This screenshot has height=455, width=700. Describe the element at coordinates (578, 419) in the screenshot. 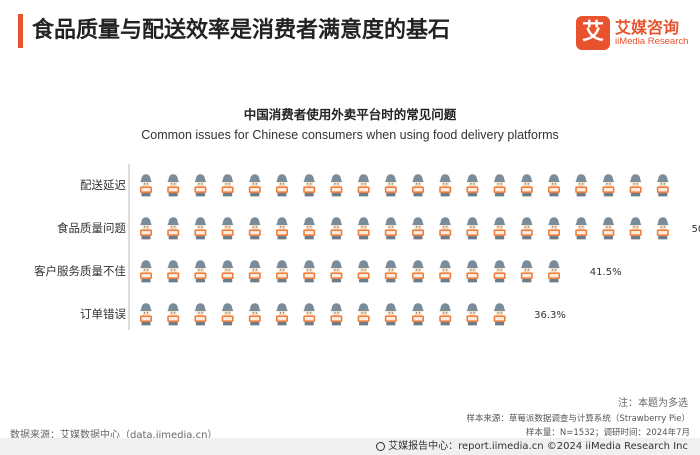

I see `sample-source: 样本来源：草莓派数据调查与计算系统（Strawberry Pie）` at that location.